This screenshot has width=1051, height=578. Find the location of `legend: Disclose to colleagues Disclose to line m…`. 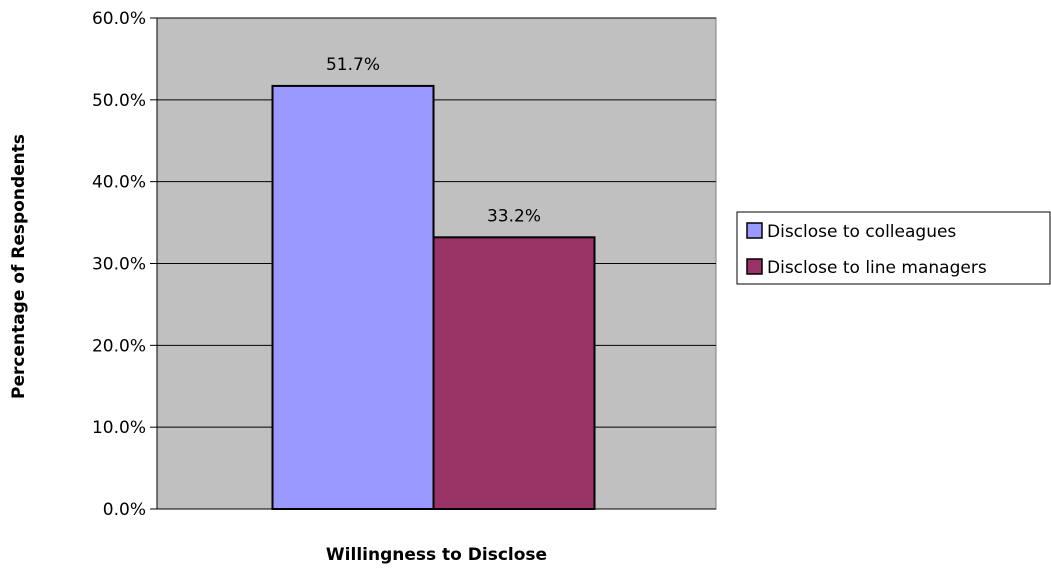

legend: Disclose to colleagues Disclose to line m… is located at coordinates (893, 248).